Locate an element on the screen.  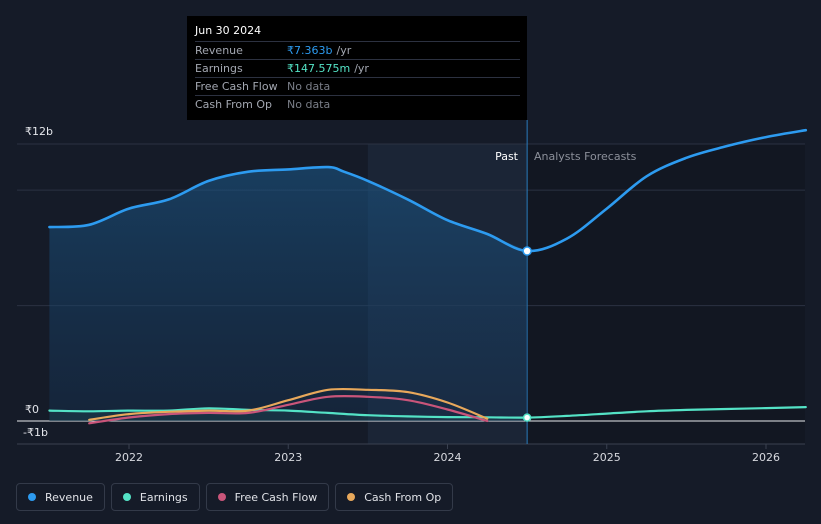
legend-label: Revenue is located at coordinates (69, 497).